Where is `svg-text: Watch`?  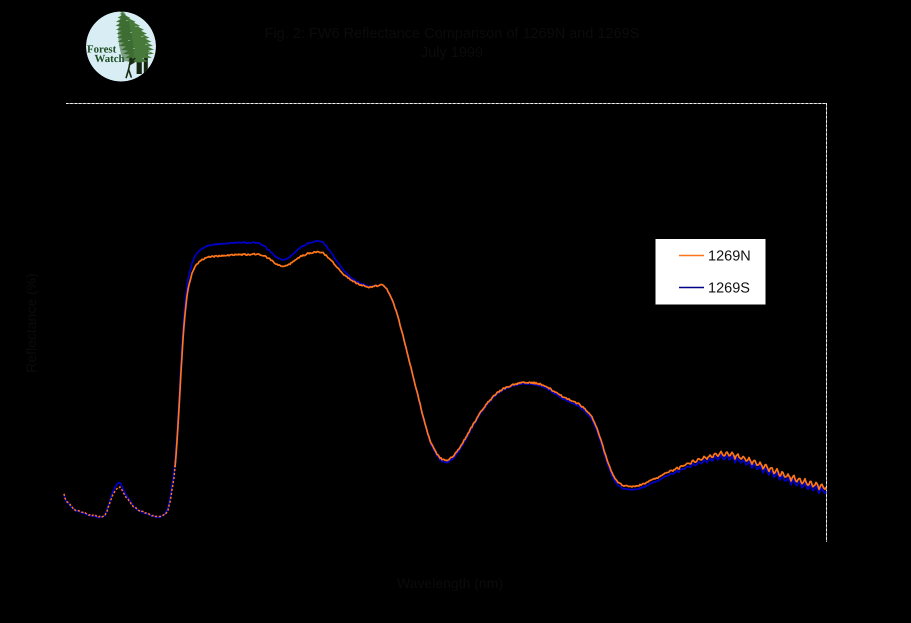 svg-text: Watch is located at coordinates (110, 59).